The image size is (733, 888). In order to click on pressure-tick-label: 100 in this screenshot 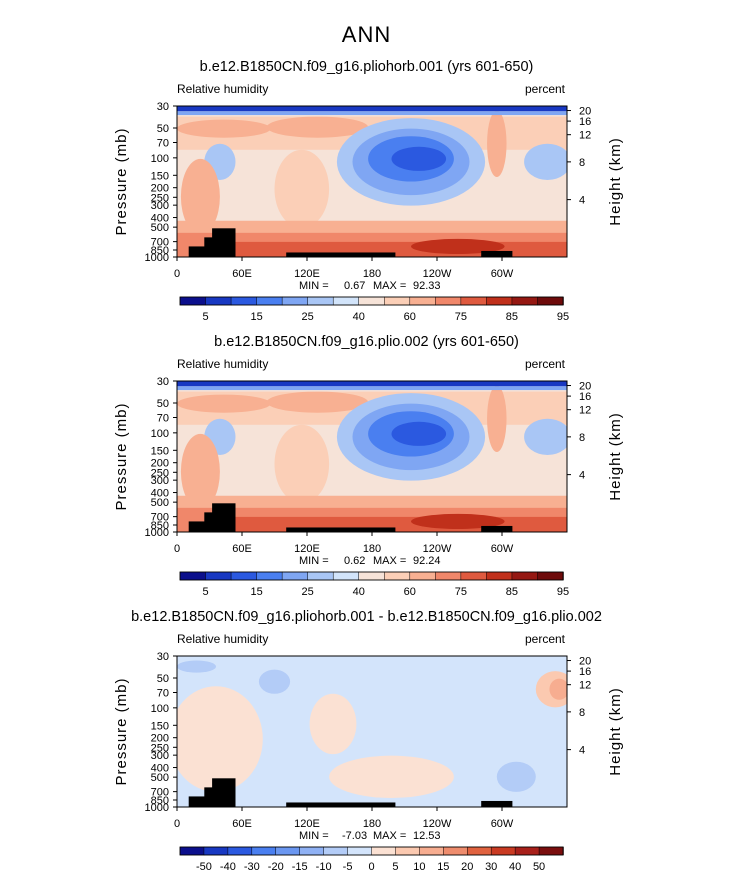, I will do `click(160, 159)`.